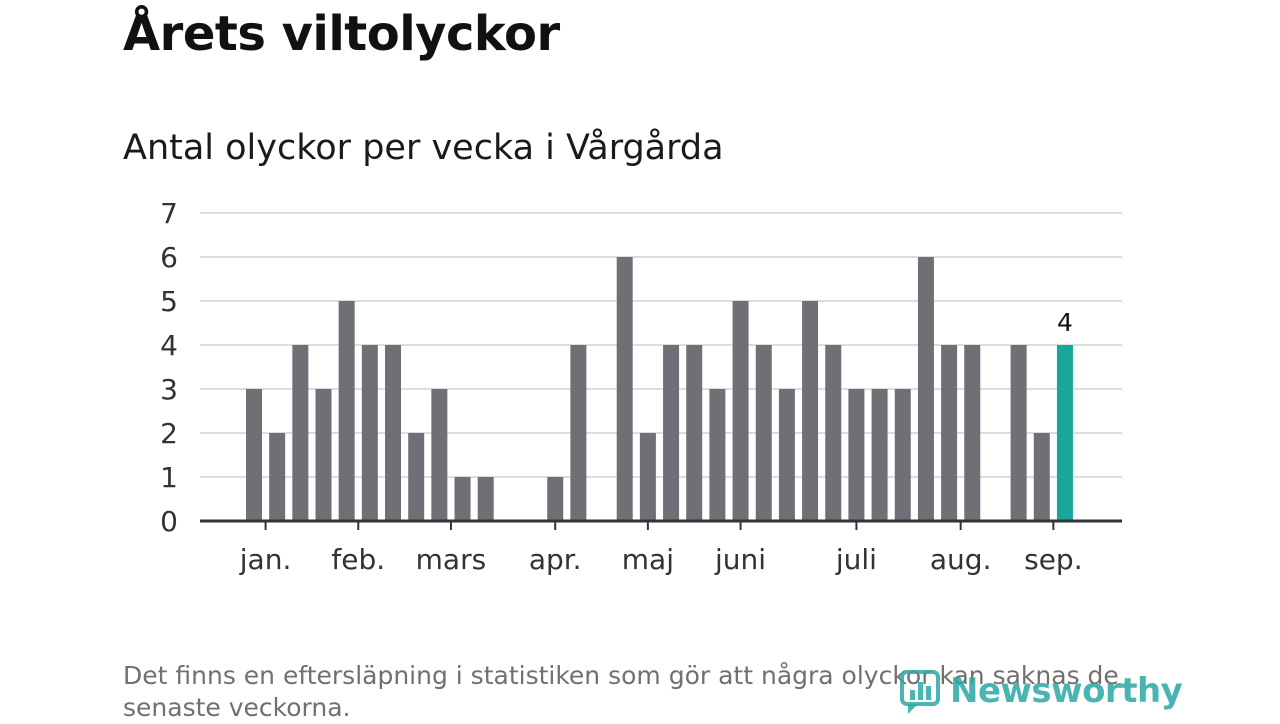  I want to click on y-tick-label: 4, so click(169, 345).